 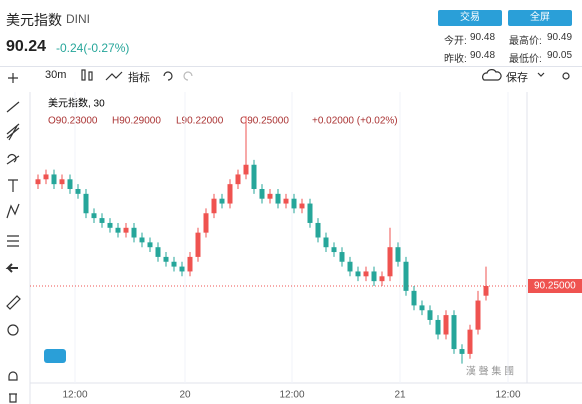 What do you see at coordinates (455, 41) in the screenshot?
I see `stat-label: 今开:` at bounding box center [455, 41].